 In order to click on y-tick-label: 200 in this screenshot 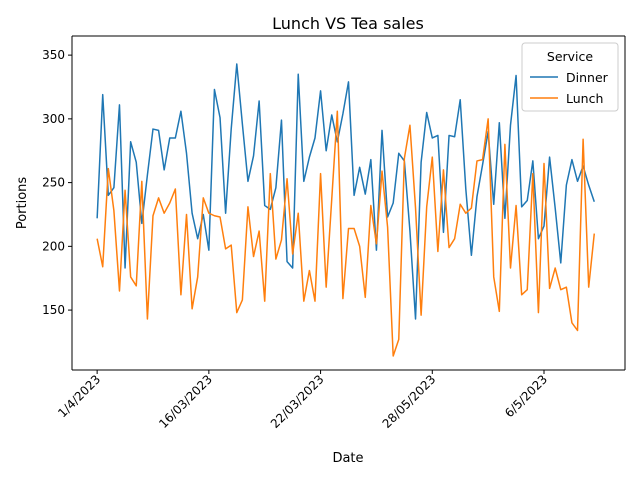, I will do `click(53, 246)`.